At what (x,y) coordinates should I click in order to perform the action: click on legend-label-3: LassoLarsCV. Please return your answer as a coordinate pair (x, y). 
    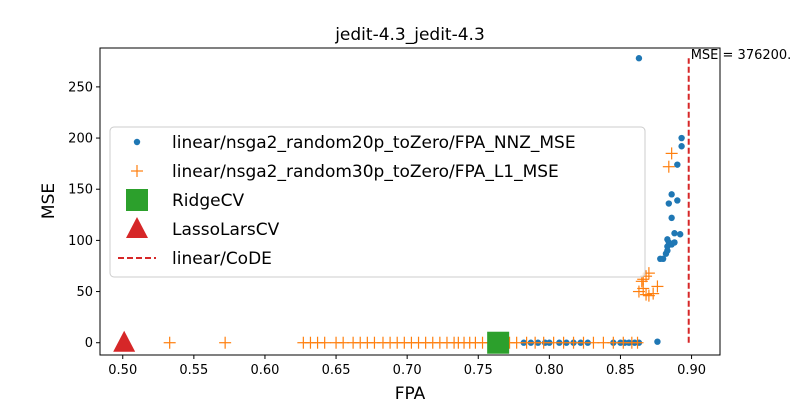
    Looking at the image, I should click on (226, 230).